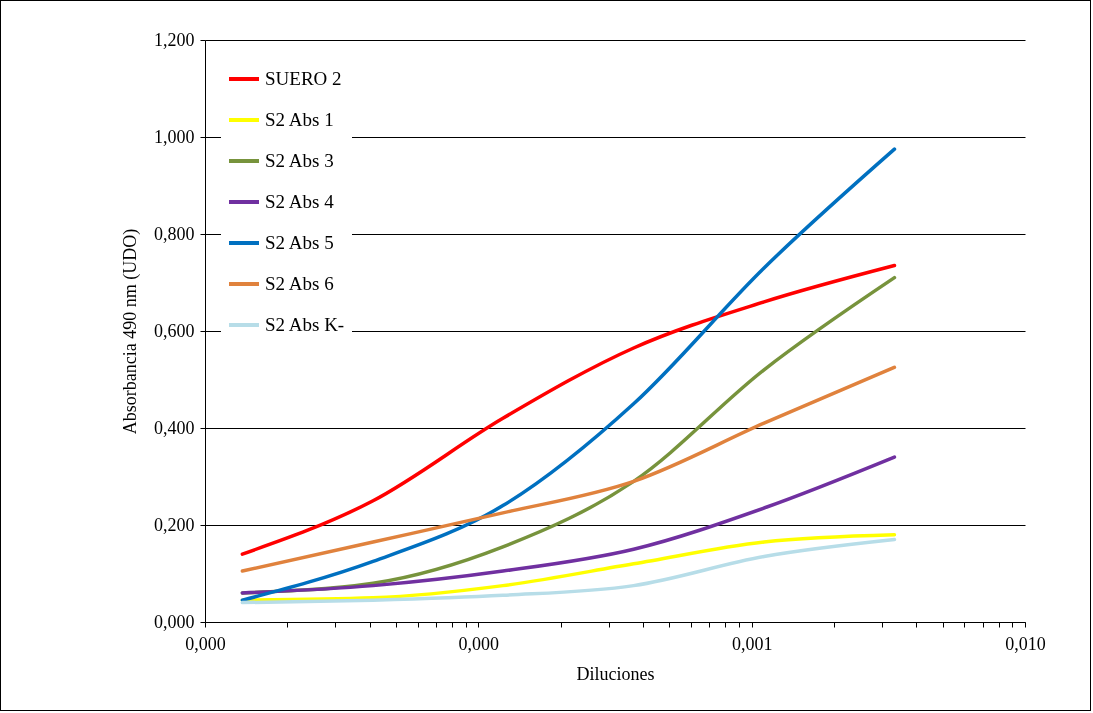  What do you see at coordinates (299, 283) in the screenshot?
I see `legend-label: S2 Abs 6` at bounding box center [299, 283].